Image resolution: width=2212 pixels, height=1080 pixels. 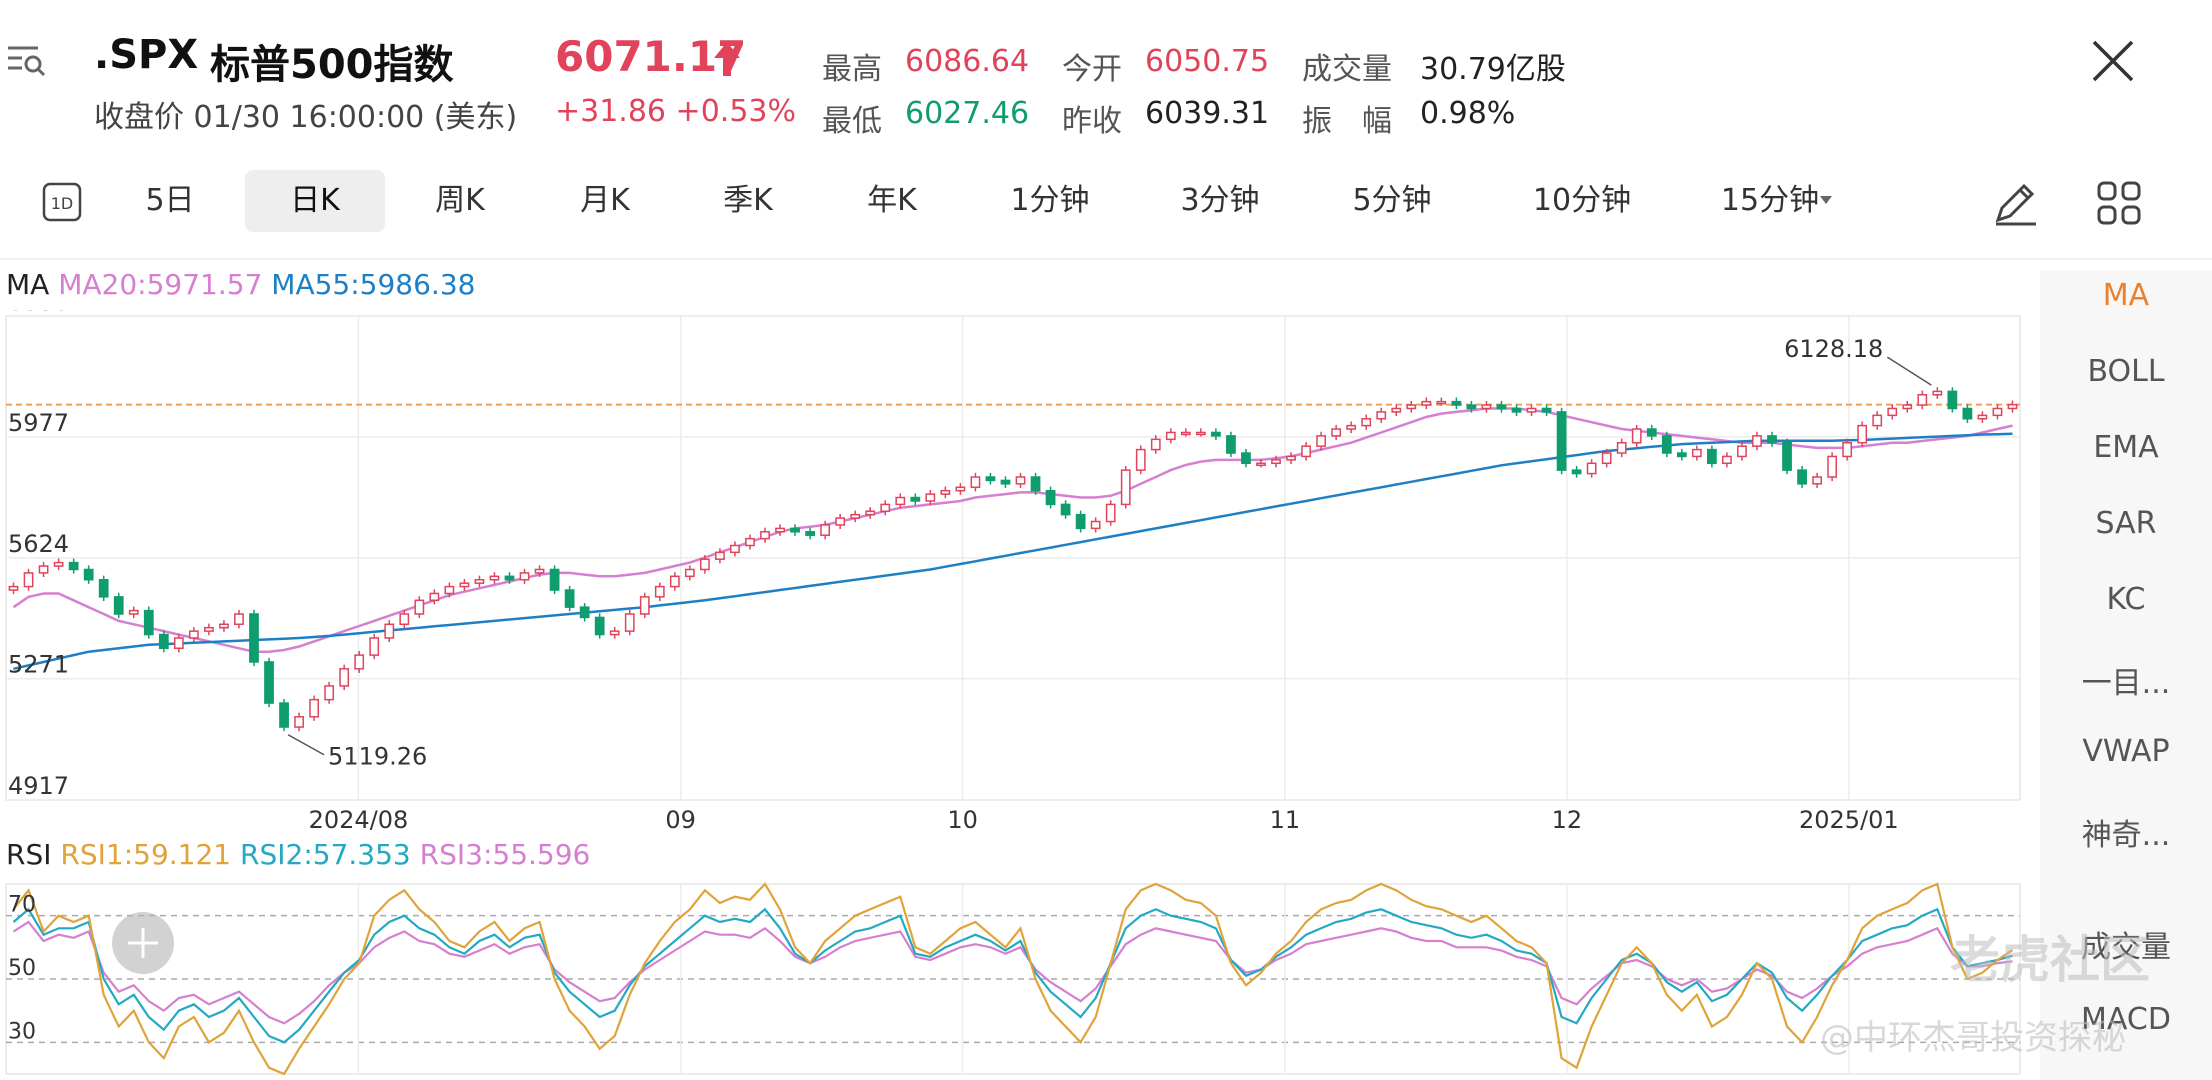 I want to click on rsi-legend: RSI RSI1:59.121 RSI2:57.353 RSI3:55.596, so click(x=298, y=854).